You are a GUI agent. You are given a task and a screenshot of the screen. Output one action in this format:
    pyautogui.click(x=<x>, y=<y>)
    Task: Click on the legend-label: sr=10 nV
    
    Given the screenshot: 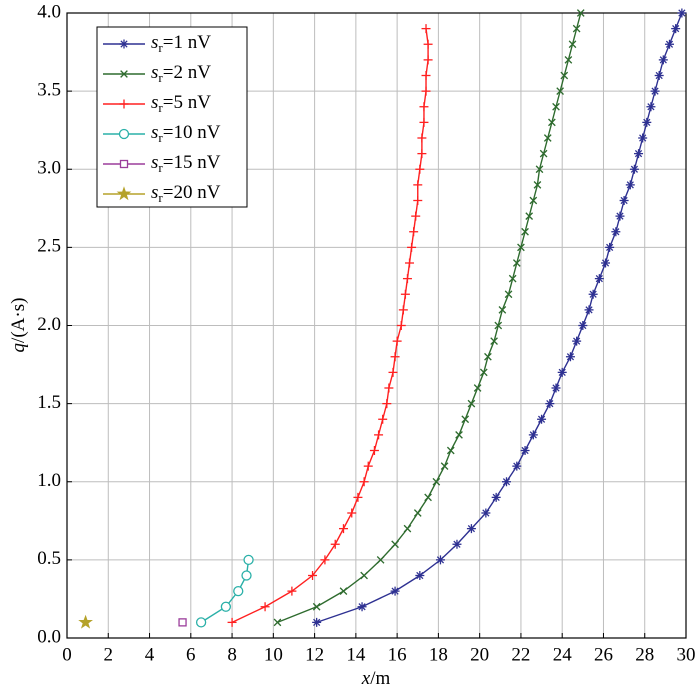 What is the action you would take?
    pyautogui.click(x=186, y=133)
    